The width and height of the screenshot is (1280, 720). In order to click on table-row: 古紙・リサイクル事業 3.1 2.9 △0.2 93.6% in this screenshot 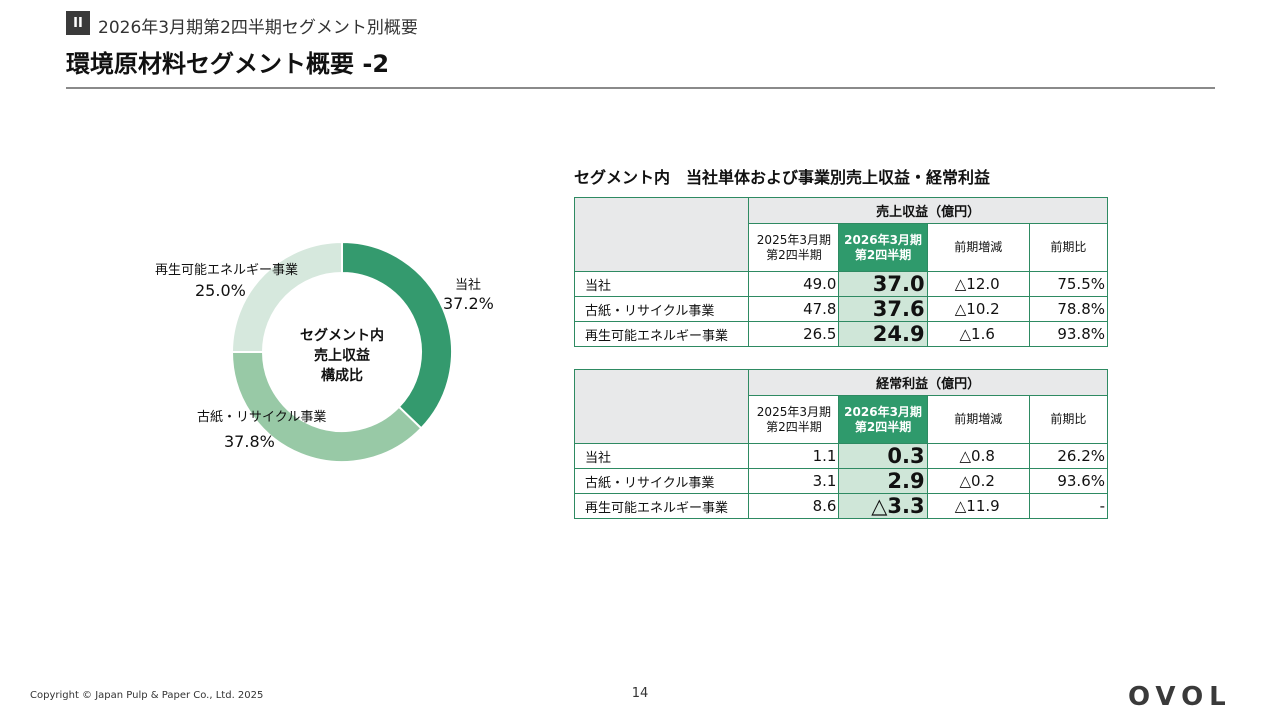, I will do `click(841, 481)`.